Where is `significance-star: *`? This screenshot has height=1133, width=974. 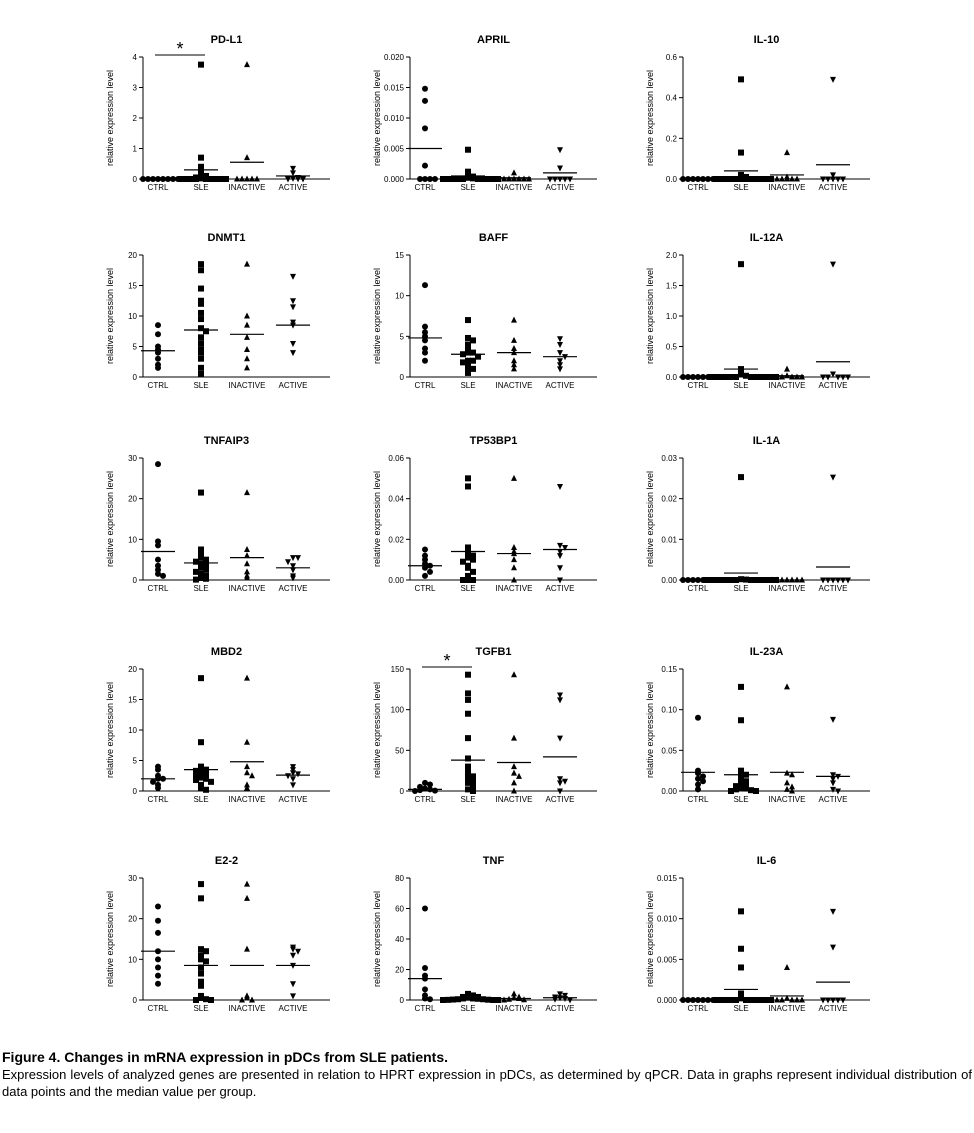
significance-star: * is located at coordinates (179, 49).